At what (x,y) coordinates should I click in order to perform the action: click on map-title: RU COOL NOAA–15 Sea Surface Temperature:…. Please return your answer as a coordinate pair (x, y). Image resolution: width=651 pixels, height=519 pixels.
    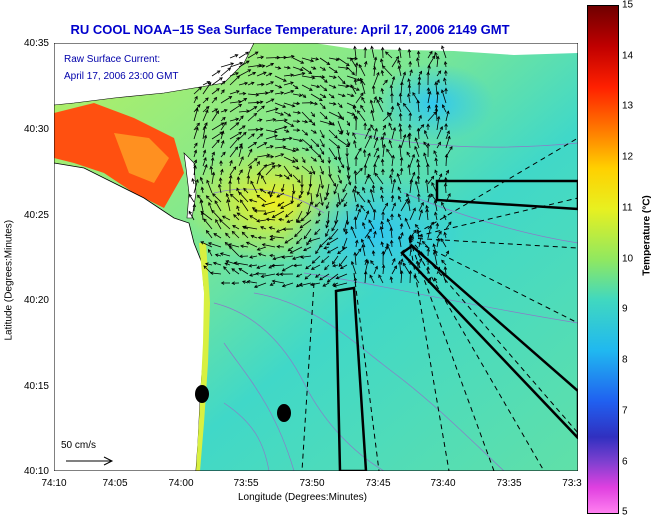
    Looking at the image, I should click on (290, 29).